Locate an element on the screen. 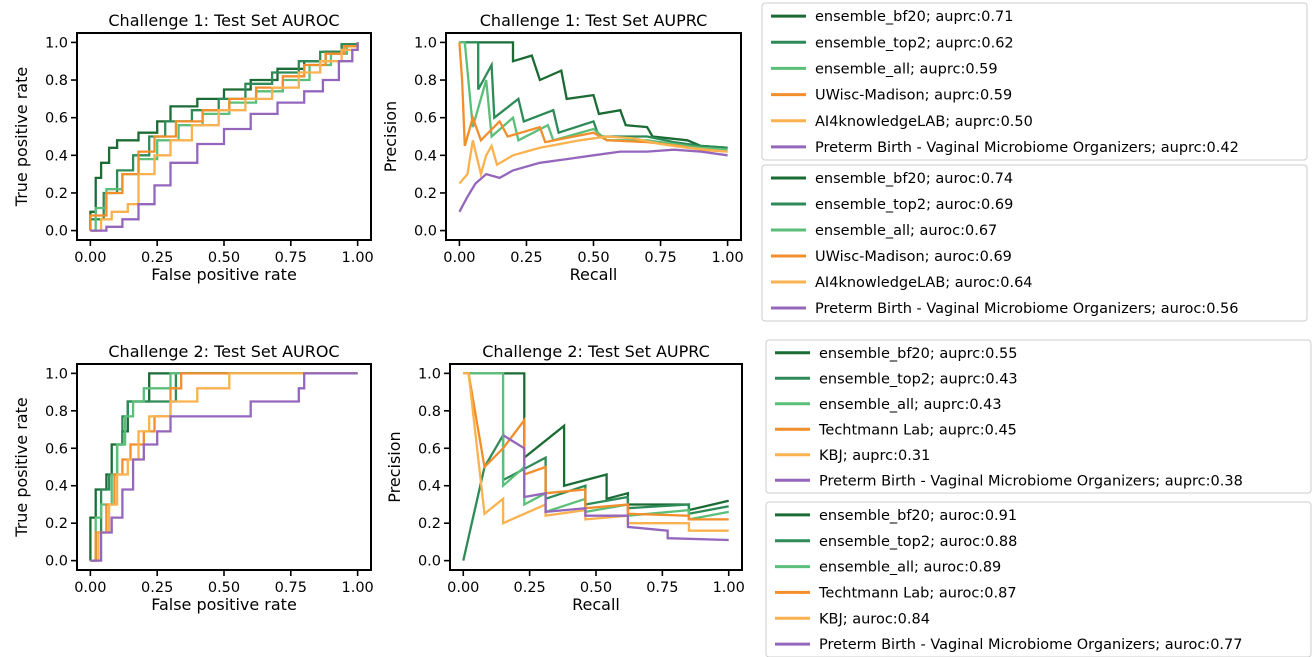  legend-entry: AI4knowledgeLAB; auprc:0.50 is located at coordinates (924, 122).